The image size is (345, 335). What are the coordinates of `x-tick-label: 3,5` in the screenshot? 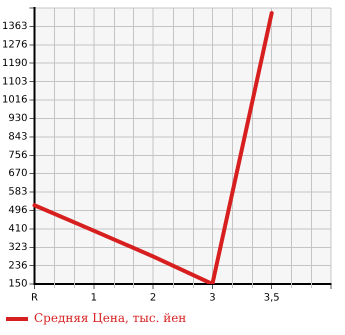 It's located at (272, 298).